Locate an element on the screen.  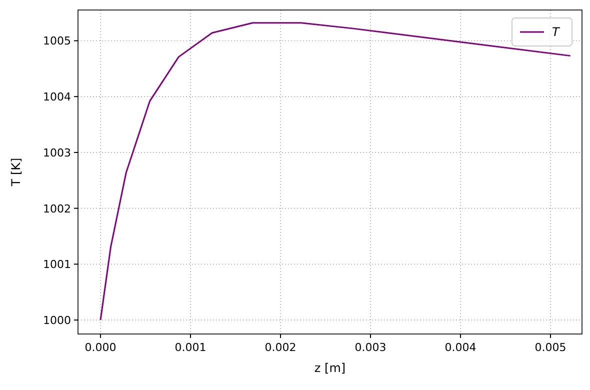
y-tick-label: 1001 is located at coordinates (57, 265).